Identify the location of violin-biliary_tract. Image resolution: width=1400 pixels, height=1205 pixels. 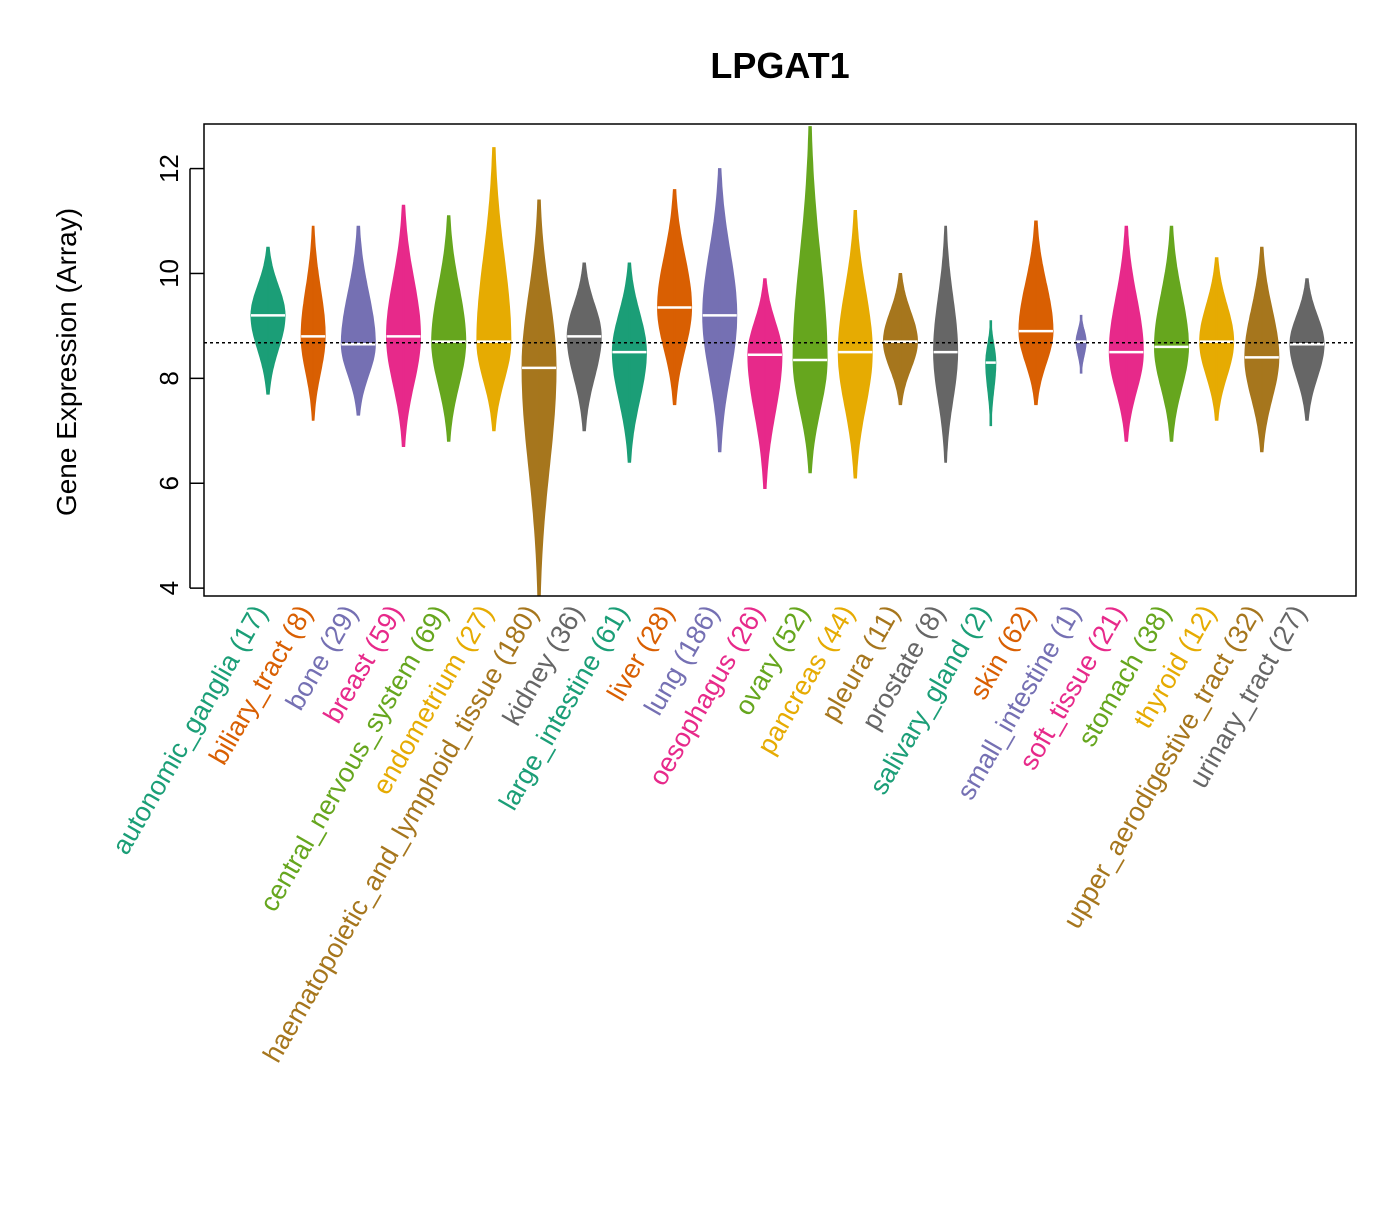
(313, 323).